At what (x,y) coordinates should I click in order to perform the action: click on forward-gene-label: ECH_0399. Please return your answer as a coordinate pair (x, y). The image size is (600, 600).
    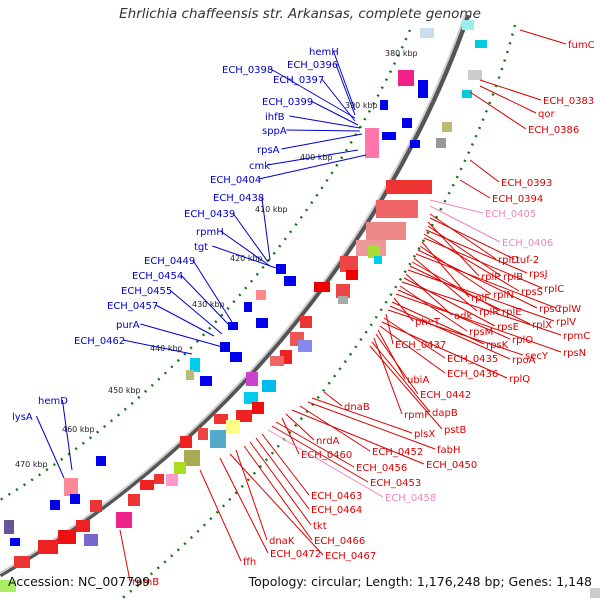
    Looking at the image, I should click on (287, 102).